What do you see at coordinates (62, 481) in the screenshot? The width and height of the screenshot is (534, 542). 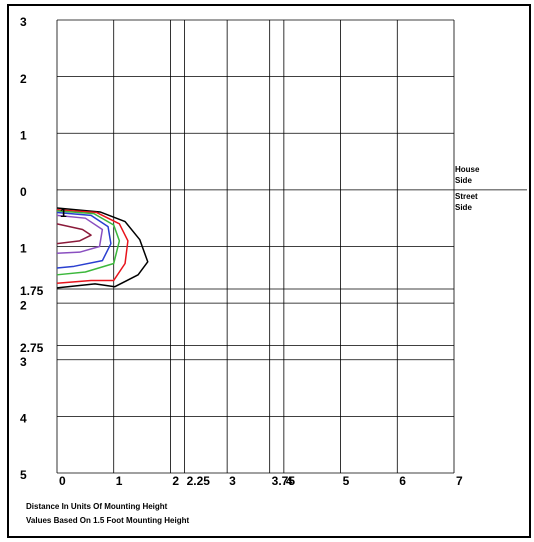 I see `x-tick-label: 0` at bounding box center [62, 481].